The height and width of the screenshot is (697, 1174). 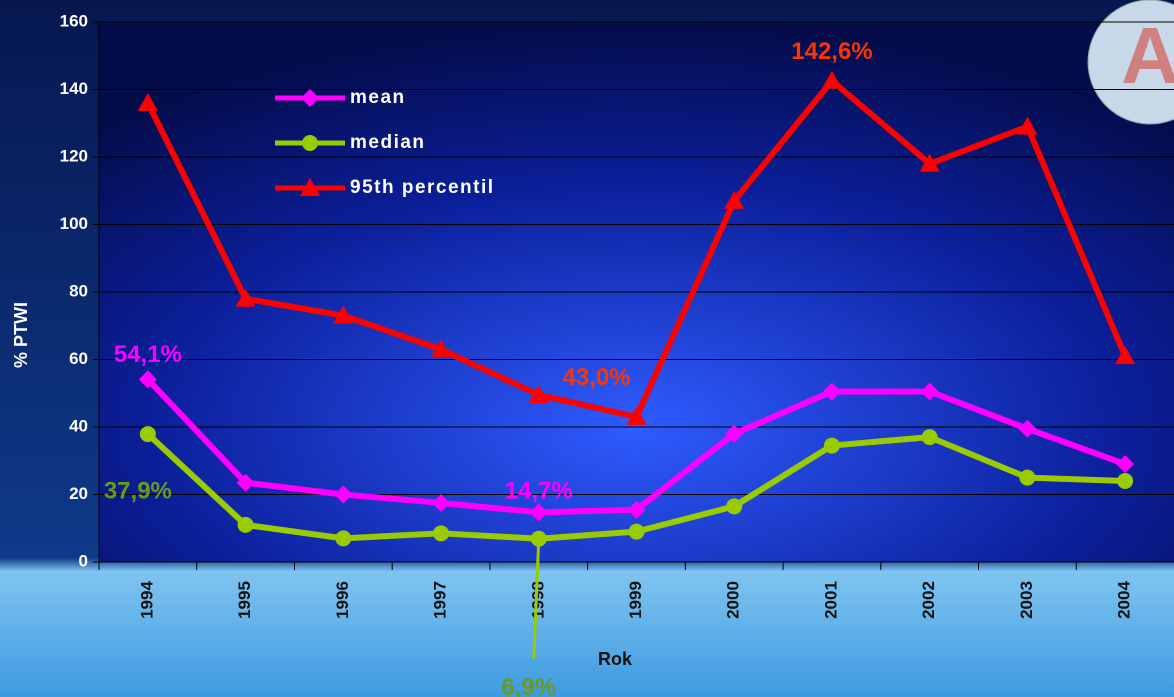 What do you see at coordinates (635, 600) in the screenshot?
I see `x-tick-label: 1999` at bounding box center [635, 600].